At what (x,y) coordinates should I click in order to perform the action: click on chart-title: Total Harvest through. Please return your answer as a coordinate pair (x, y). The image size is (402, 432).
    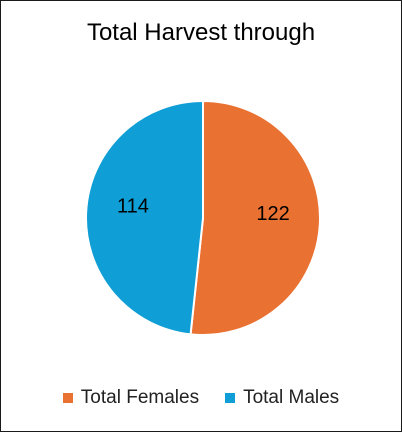
    Looking at the image, I should click on (201, 32).